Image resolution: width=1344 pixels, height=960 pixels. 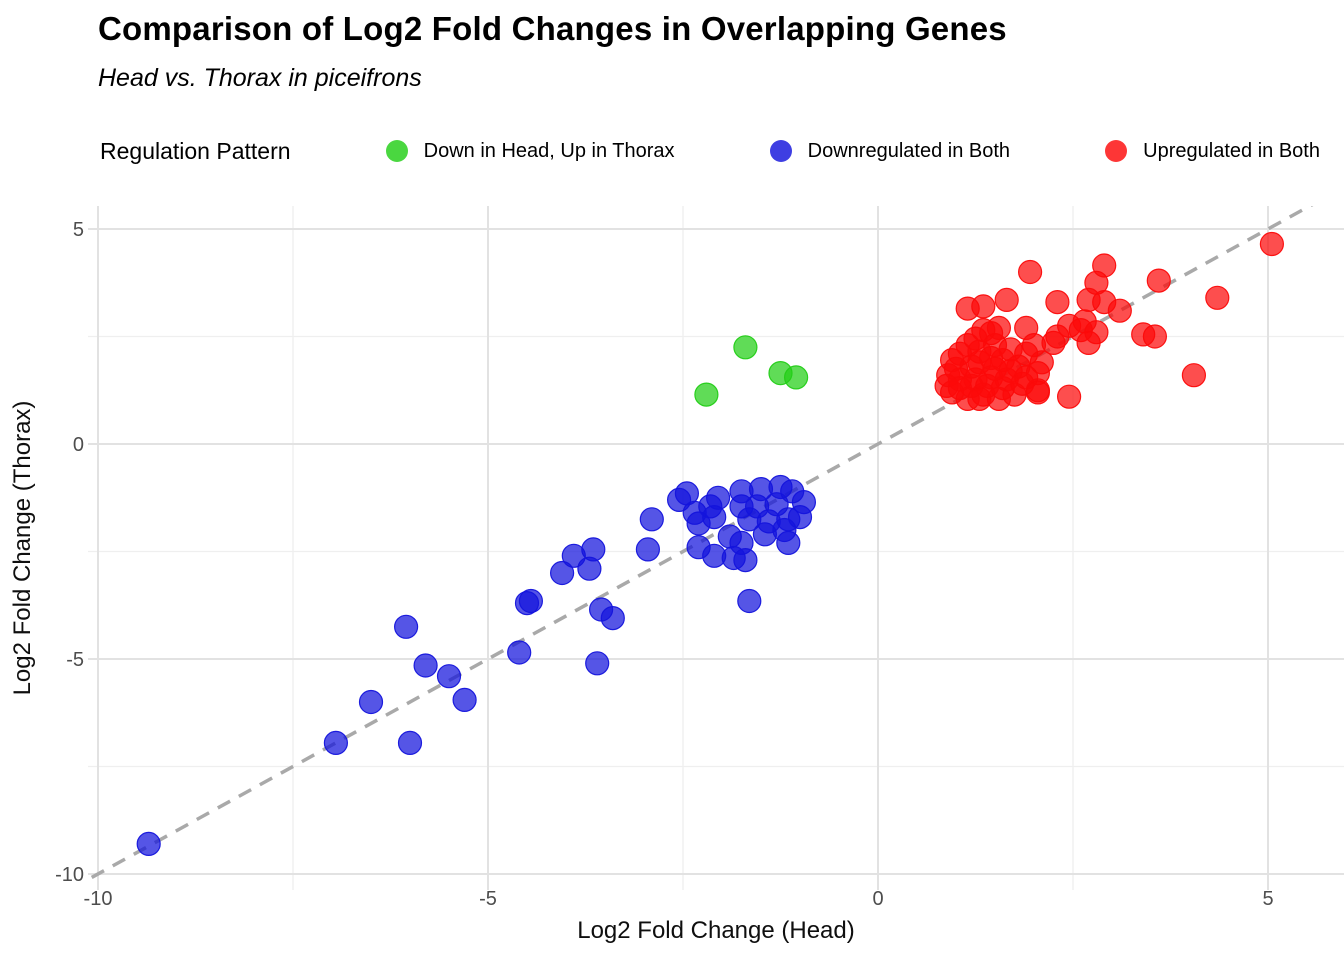 I want to click on legend-item-1: Down in Head, Up in Thorax, so click(x=530, y=151).